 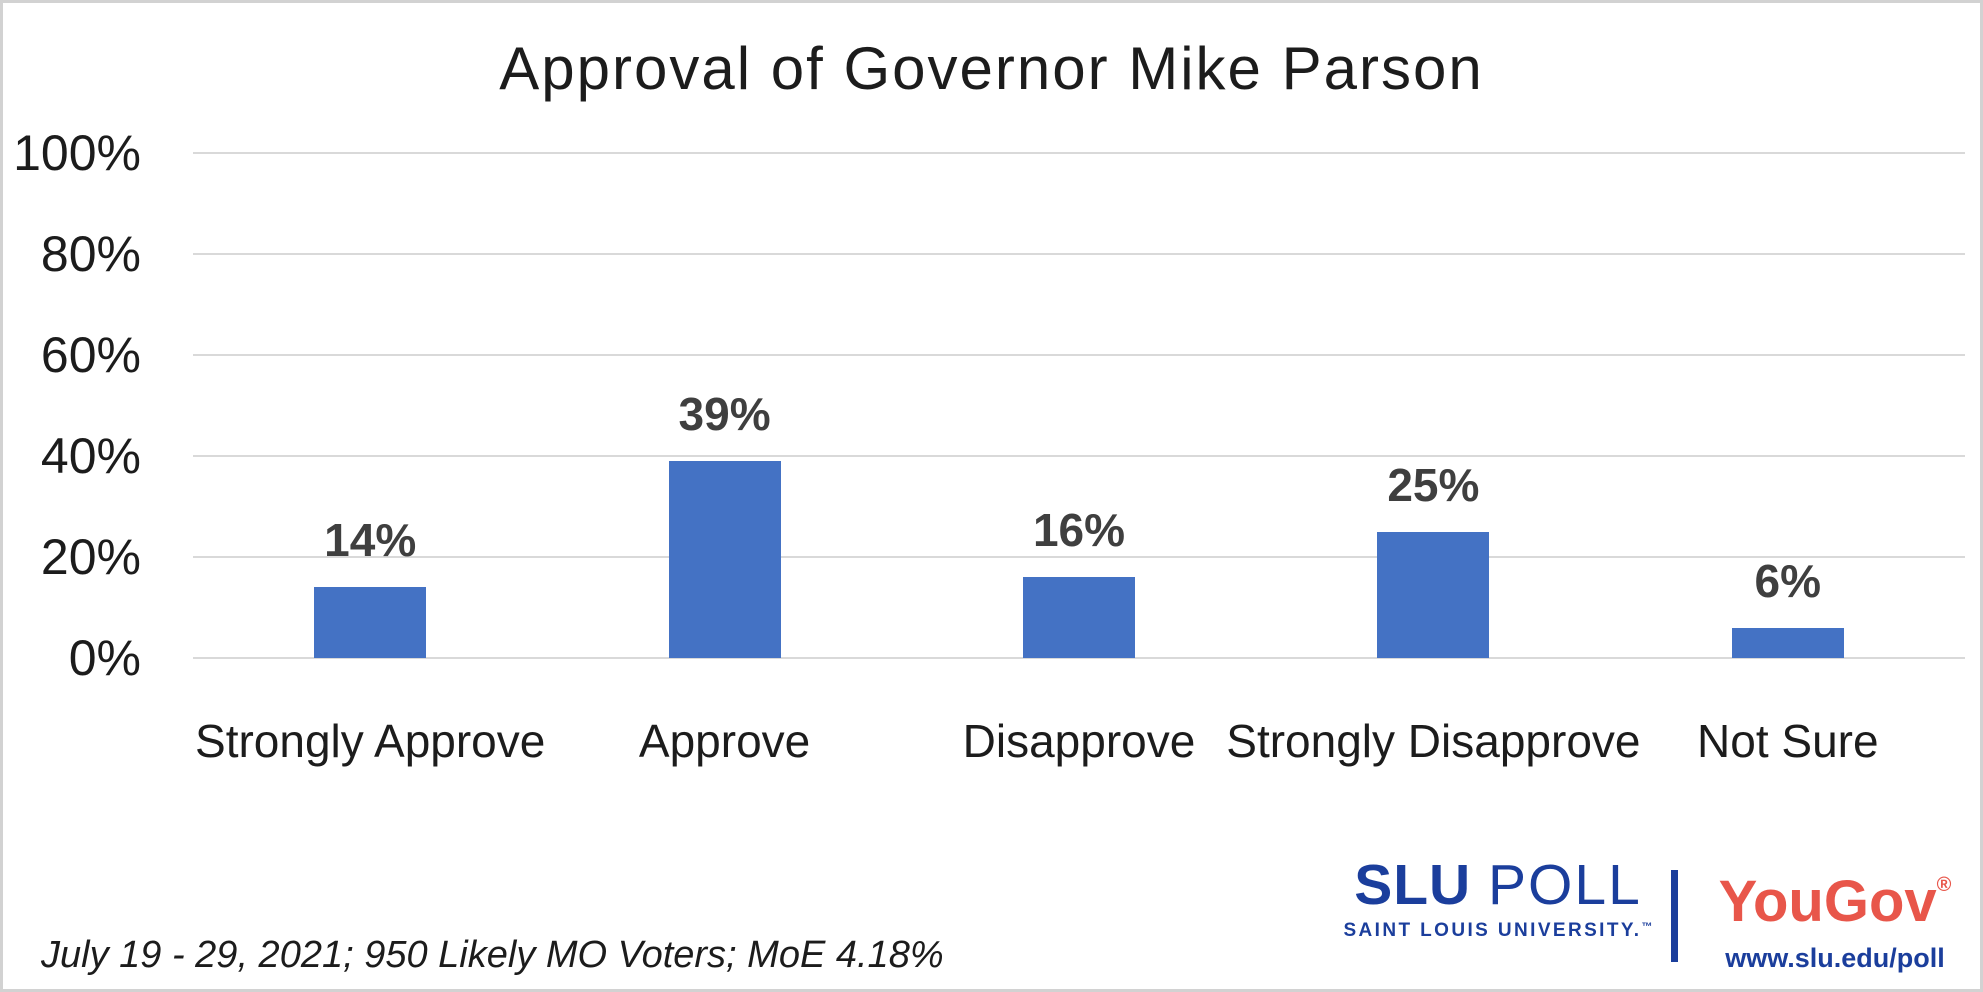 I want to click on bar-value-label: 39%, so click(x=724, y=414).